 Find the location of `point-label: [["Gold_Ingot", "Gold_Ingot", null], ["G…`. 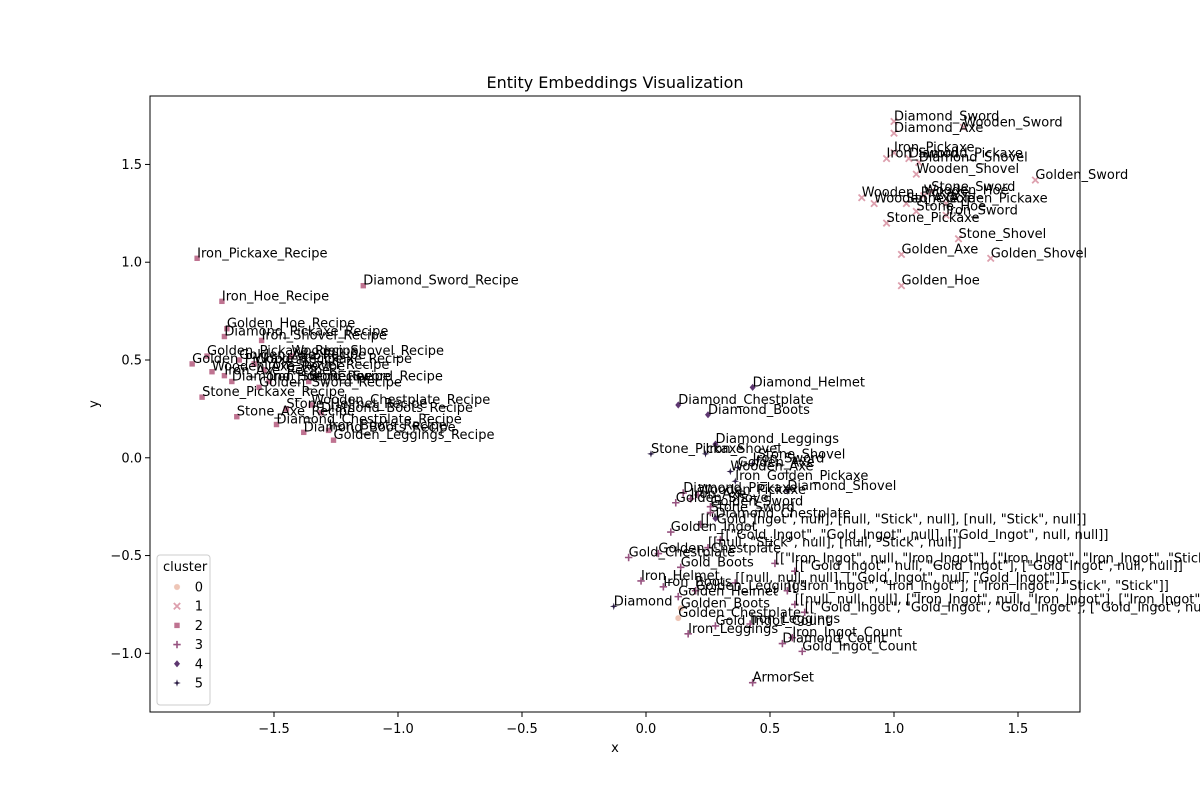

point-label: [["Gold_Ingot", "Gold_Ingot", null], ["G… is located at coordinates (914, 535).